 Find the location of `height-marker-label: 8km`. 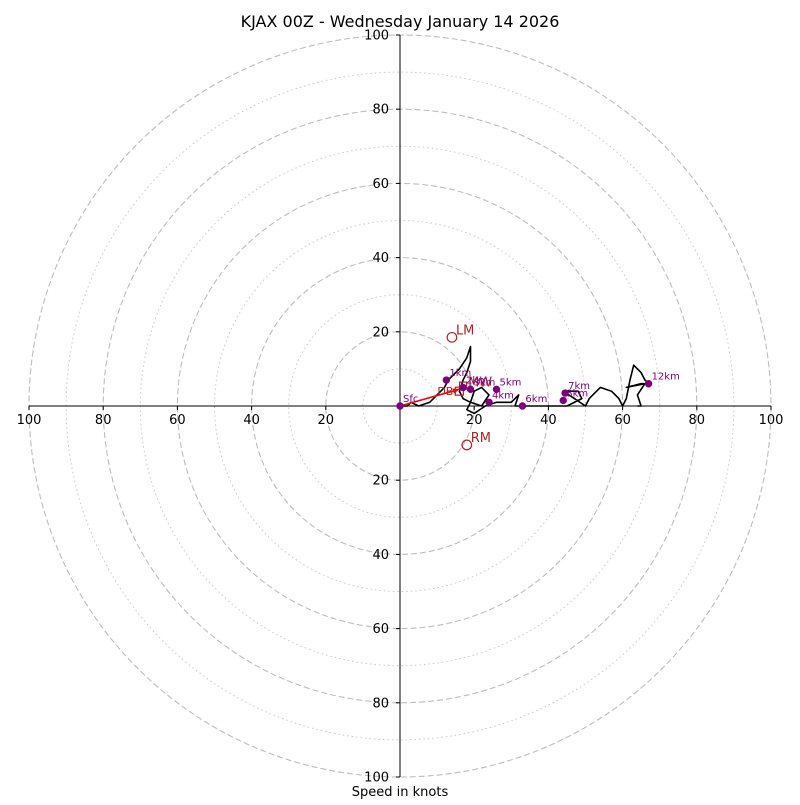

height-marker-label: 8km is located at coordinates (577, 393).